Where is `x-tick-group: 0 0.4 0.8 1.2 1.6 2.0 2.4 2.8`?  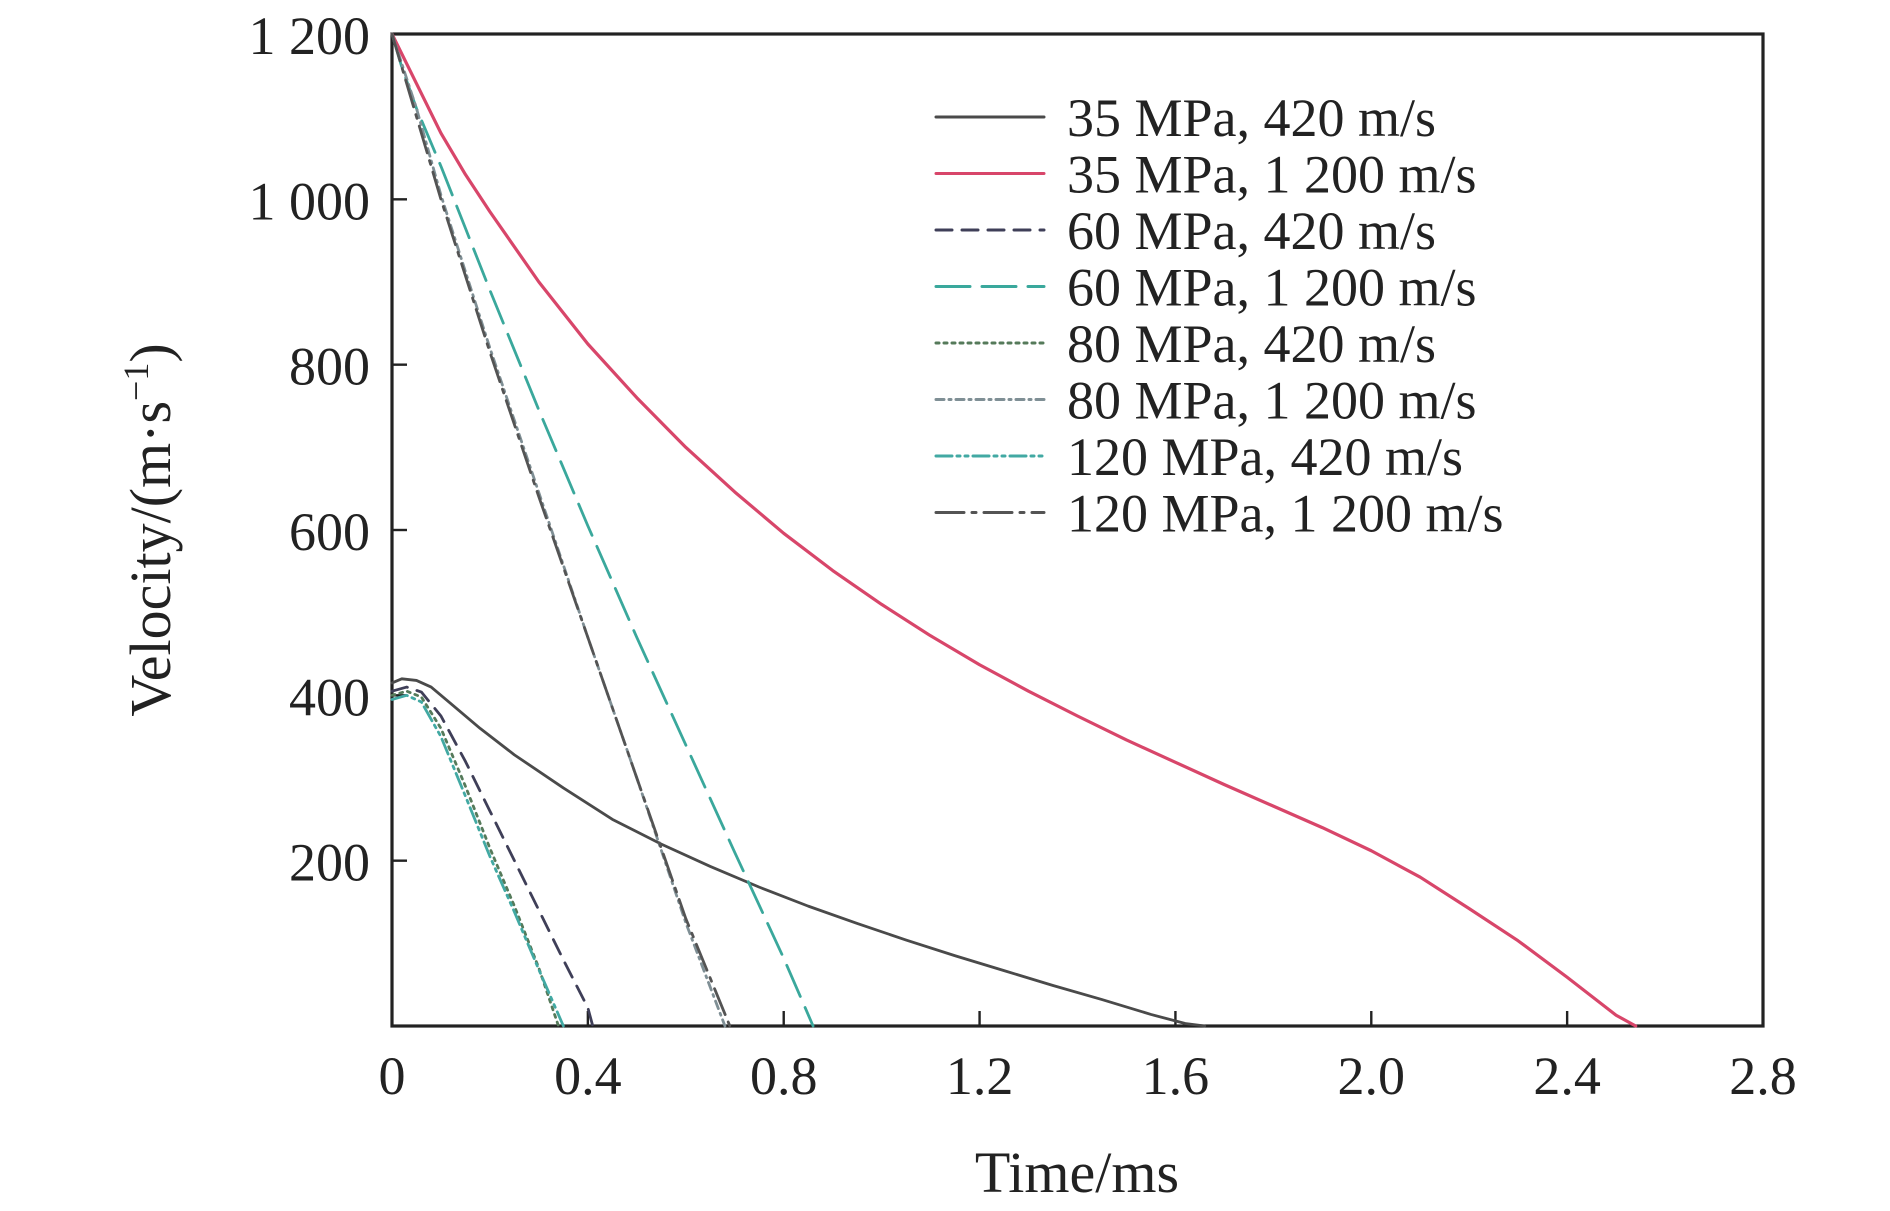 x-tick-group: 0 0.4 0.8 1.2 1.6 2.0 2.4 2.8 is located at coordinates (1088, 1058).